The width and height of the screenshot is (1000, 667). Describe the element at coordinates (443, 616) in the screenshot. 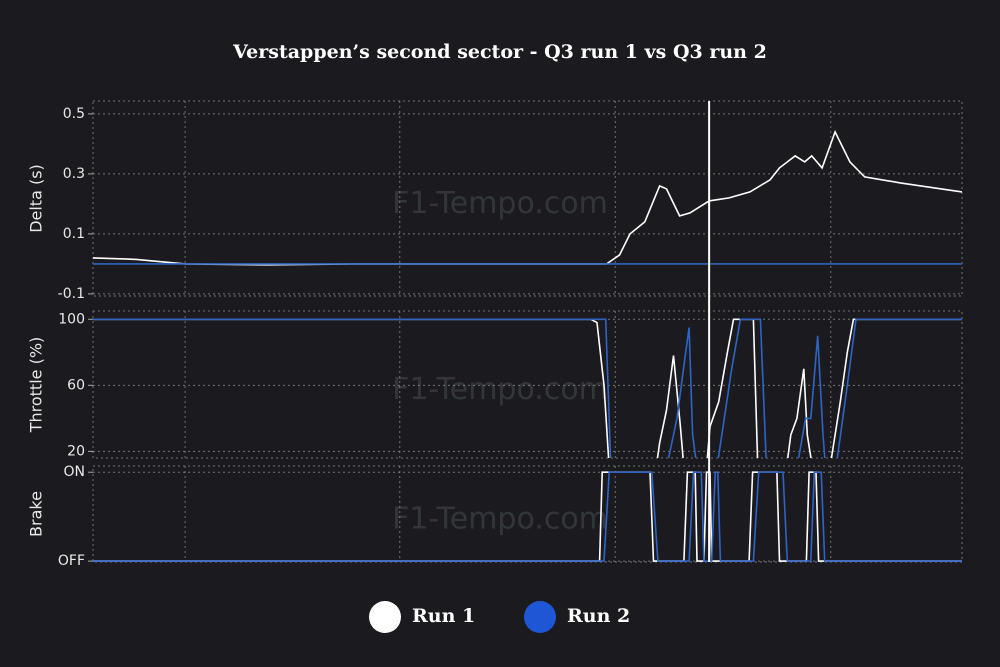

I see `legend-label: Run 1` at that location.